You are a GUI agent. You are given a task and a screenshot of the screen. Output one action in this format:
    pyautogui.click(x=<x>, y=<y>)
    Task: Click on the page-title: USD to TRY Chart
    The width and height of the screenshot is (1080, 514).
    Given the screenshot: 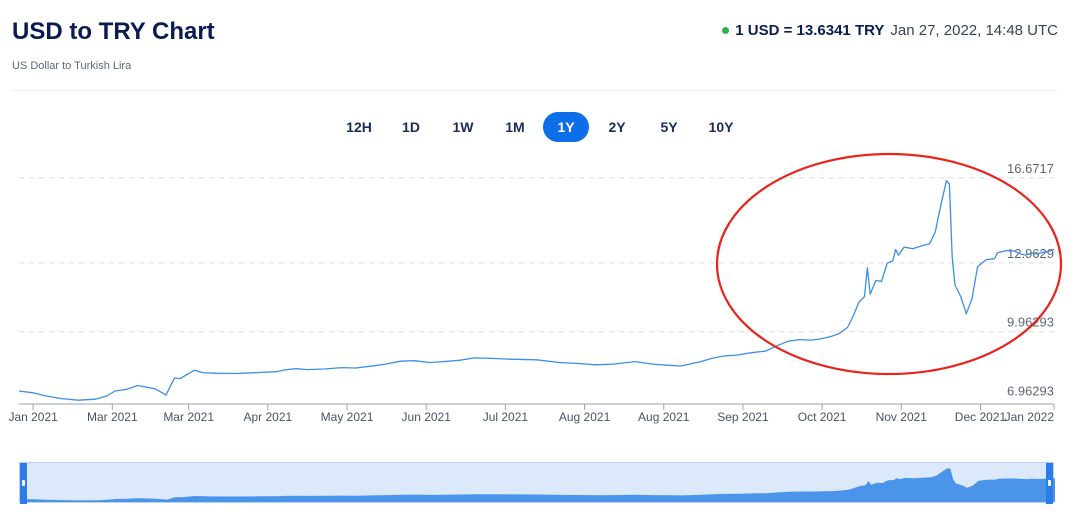 What is the action you would take?
    pyautogui.click(x=113, y=31)
    